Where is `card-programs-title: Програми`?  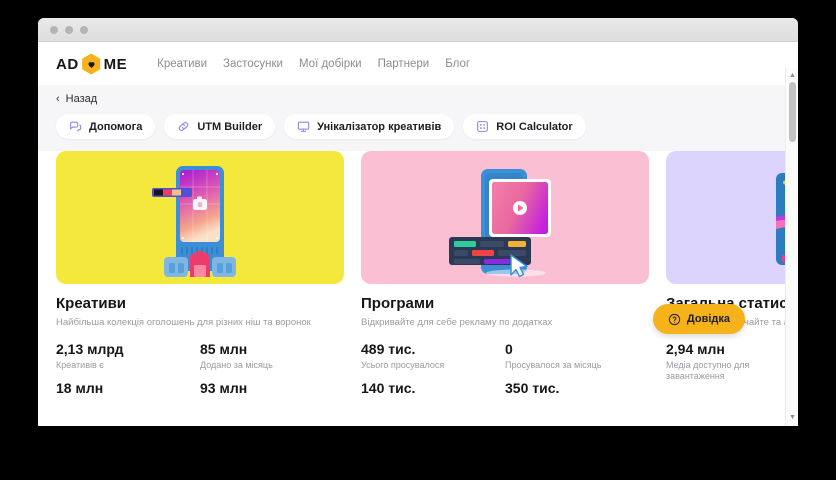
card-programs-title: Програми is located at coordinates (398, 303).